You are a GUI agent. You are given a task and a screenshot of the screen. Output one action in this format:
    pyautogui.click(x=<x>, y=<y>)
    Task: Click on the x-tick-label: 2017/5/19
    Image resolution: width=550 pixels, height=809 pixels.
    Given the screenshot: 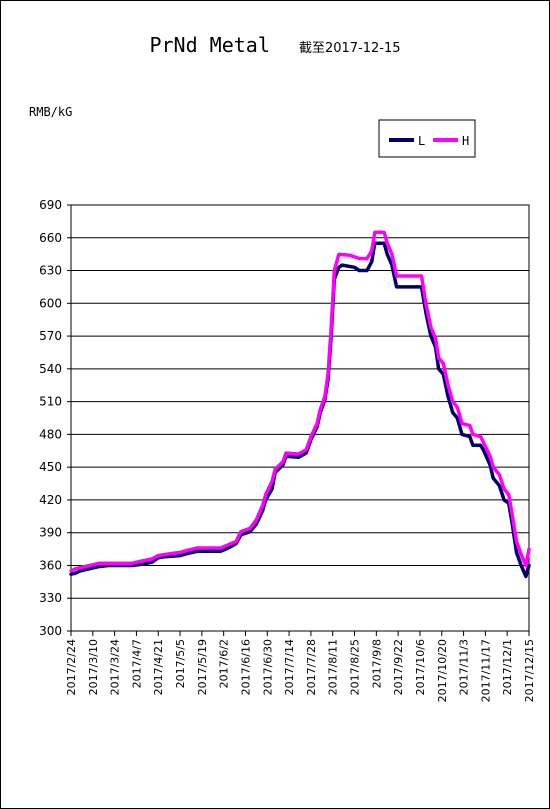 What is the action you would take?
    pyautogui.click(x=202, y=667)
    